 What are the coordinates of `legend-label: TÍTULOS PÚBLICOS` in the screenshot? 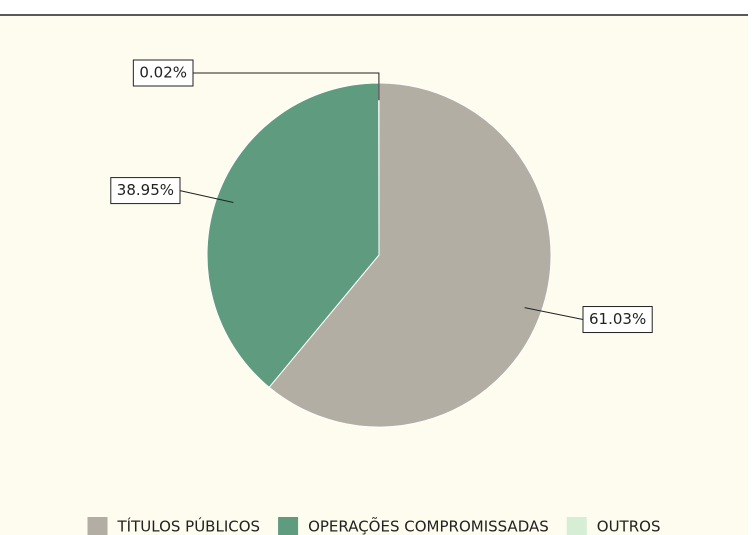 It's located at (189, 526).